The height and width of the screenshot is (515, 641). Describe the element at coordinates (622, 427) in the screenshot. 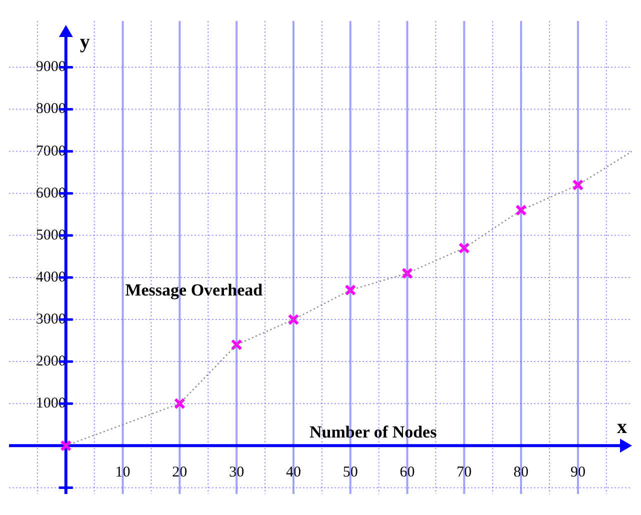

I see `x-axis-title: x` at that location.